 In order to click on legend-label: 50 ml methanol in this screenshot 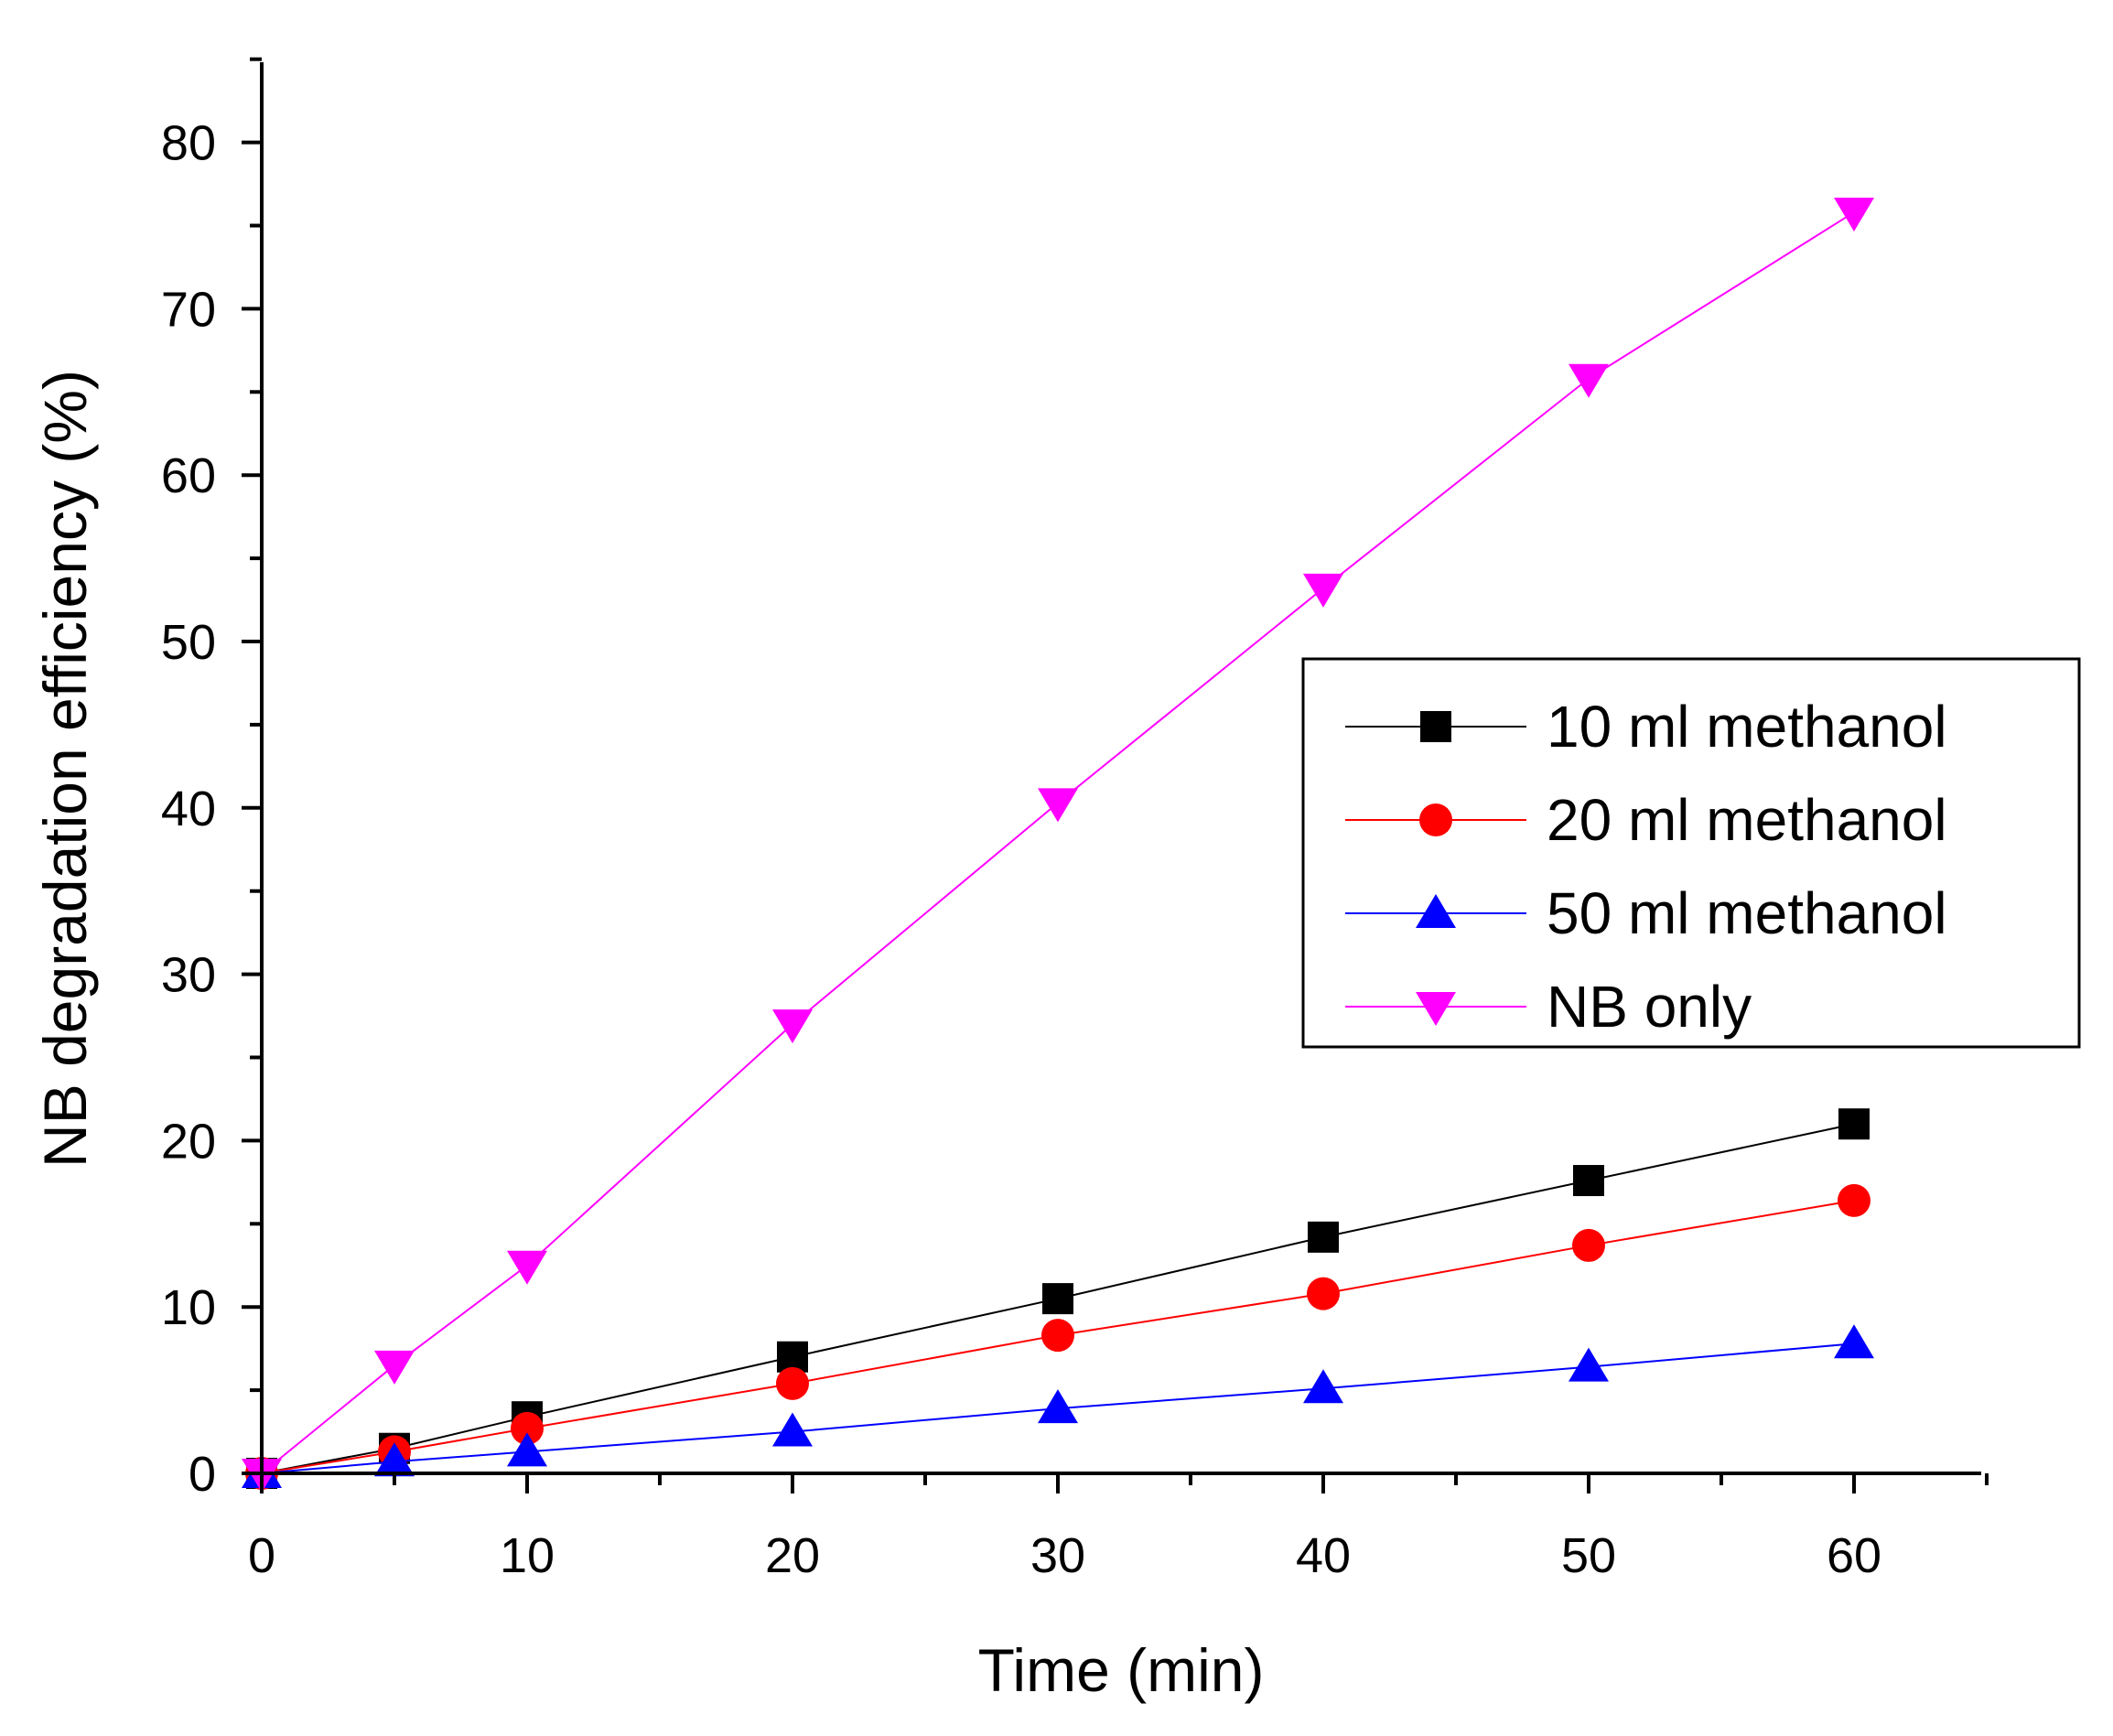, I will do `click(1747, 913)`.